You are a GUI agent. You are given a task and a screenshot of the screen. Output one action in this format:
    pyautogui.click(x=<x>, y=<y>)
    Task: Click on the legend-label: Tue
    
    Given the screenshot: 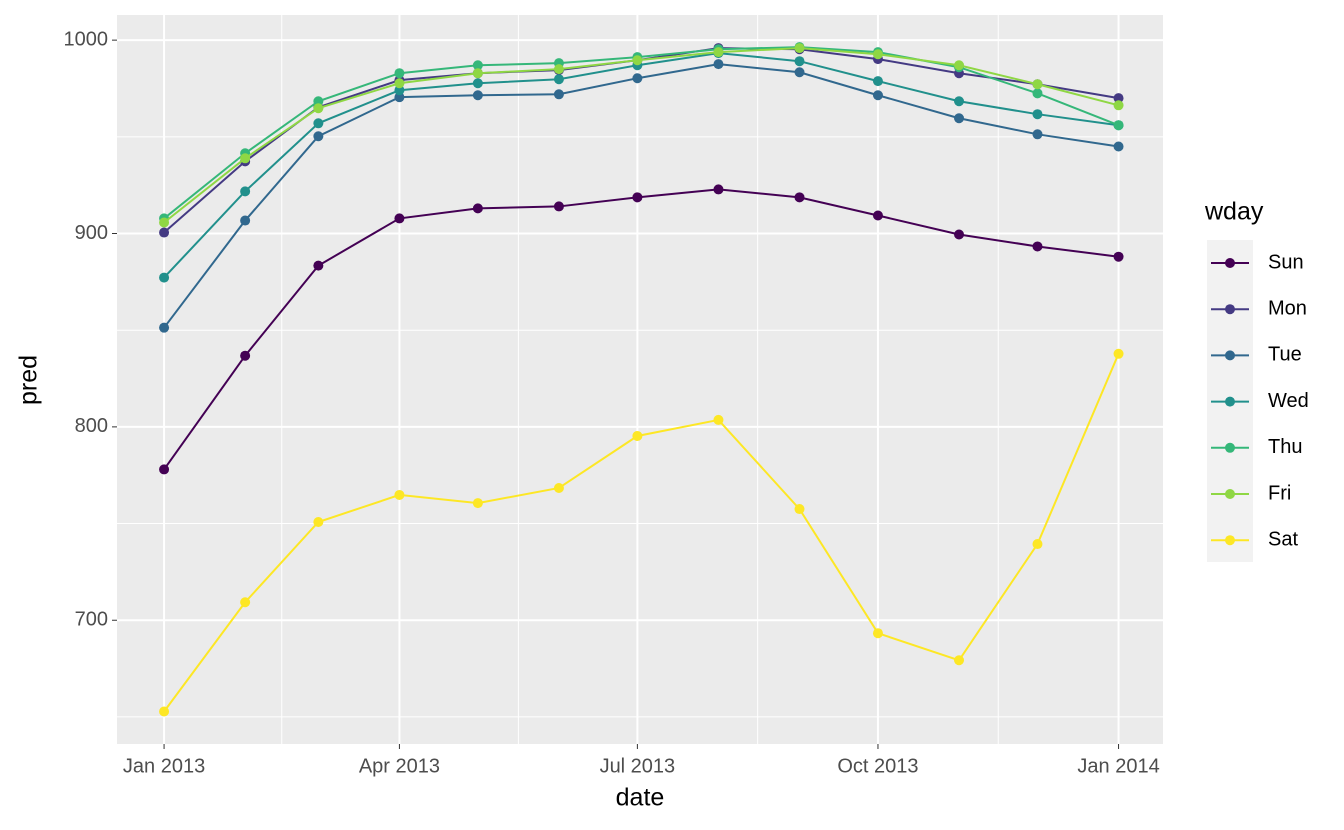 What is the action you would take?
    pyautogui.click(x=1285, y=355)
    